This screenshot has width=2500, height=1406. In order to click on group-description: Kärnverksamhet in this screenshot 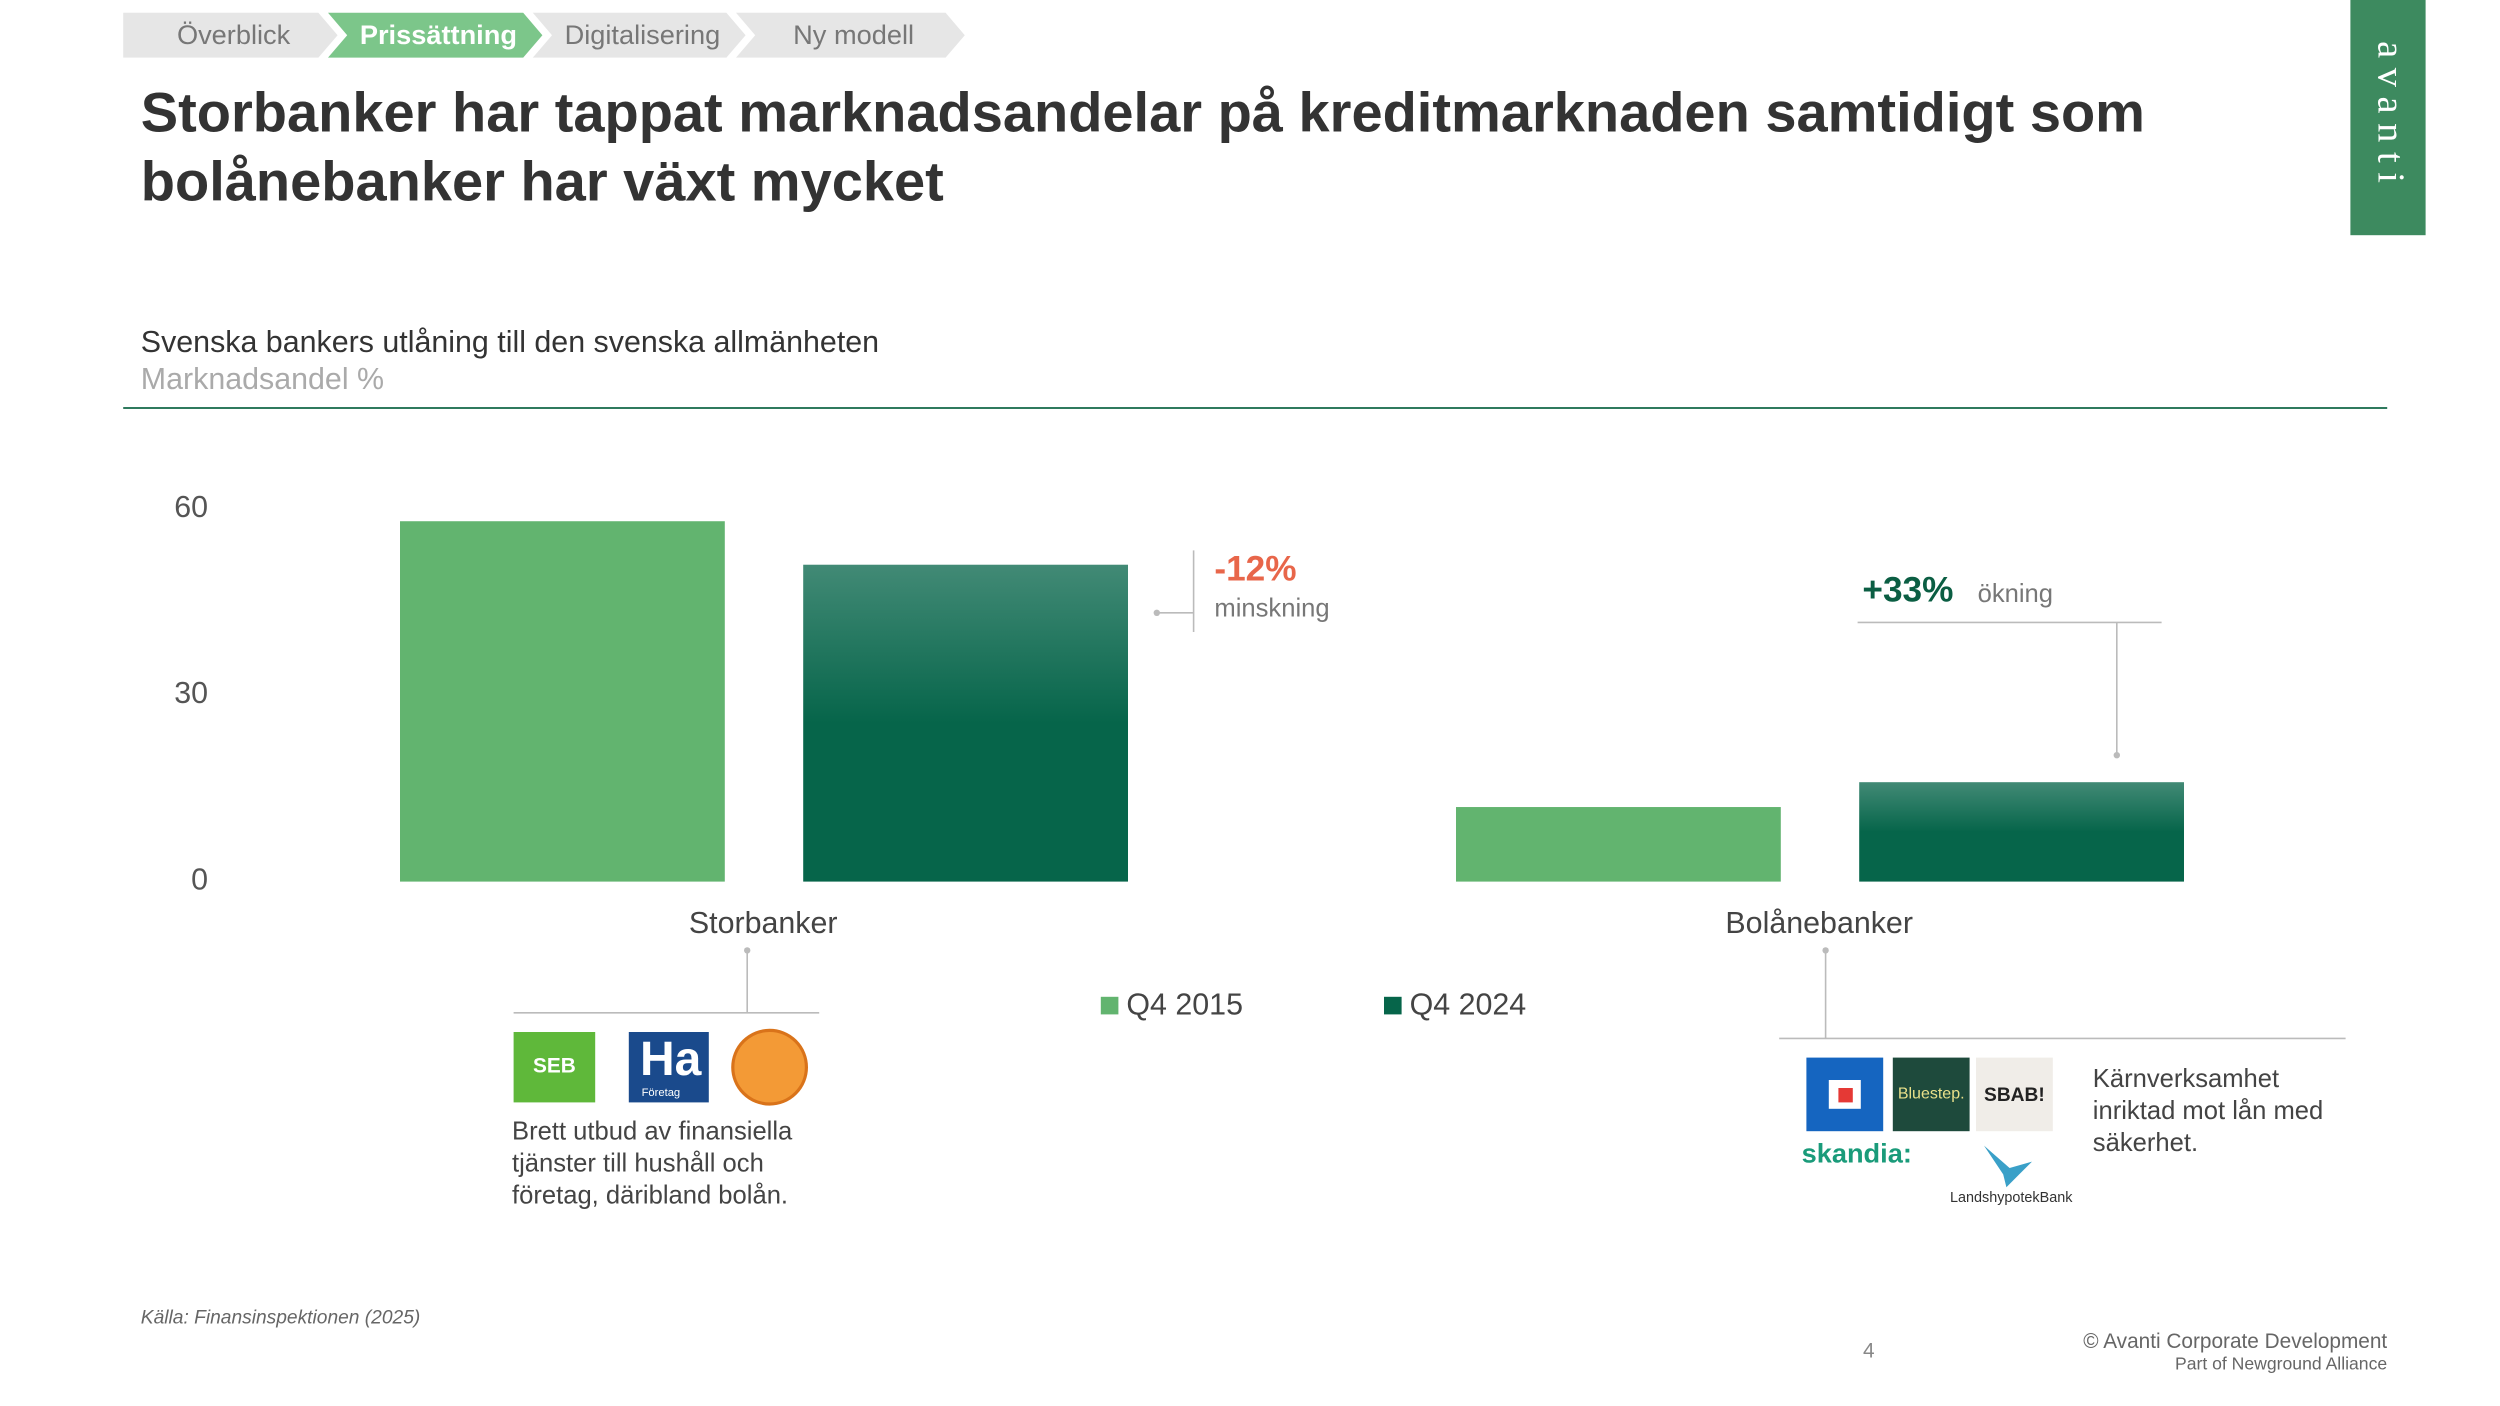, I will do `click(2186, 1079)`.